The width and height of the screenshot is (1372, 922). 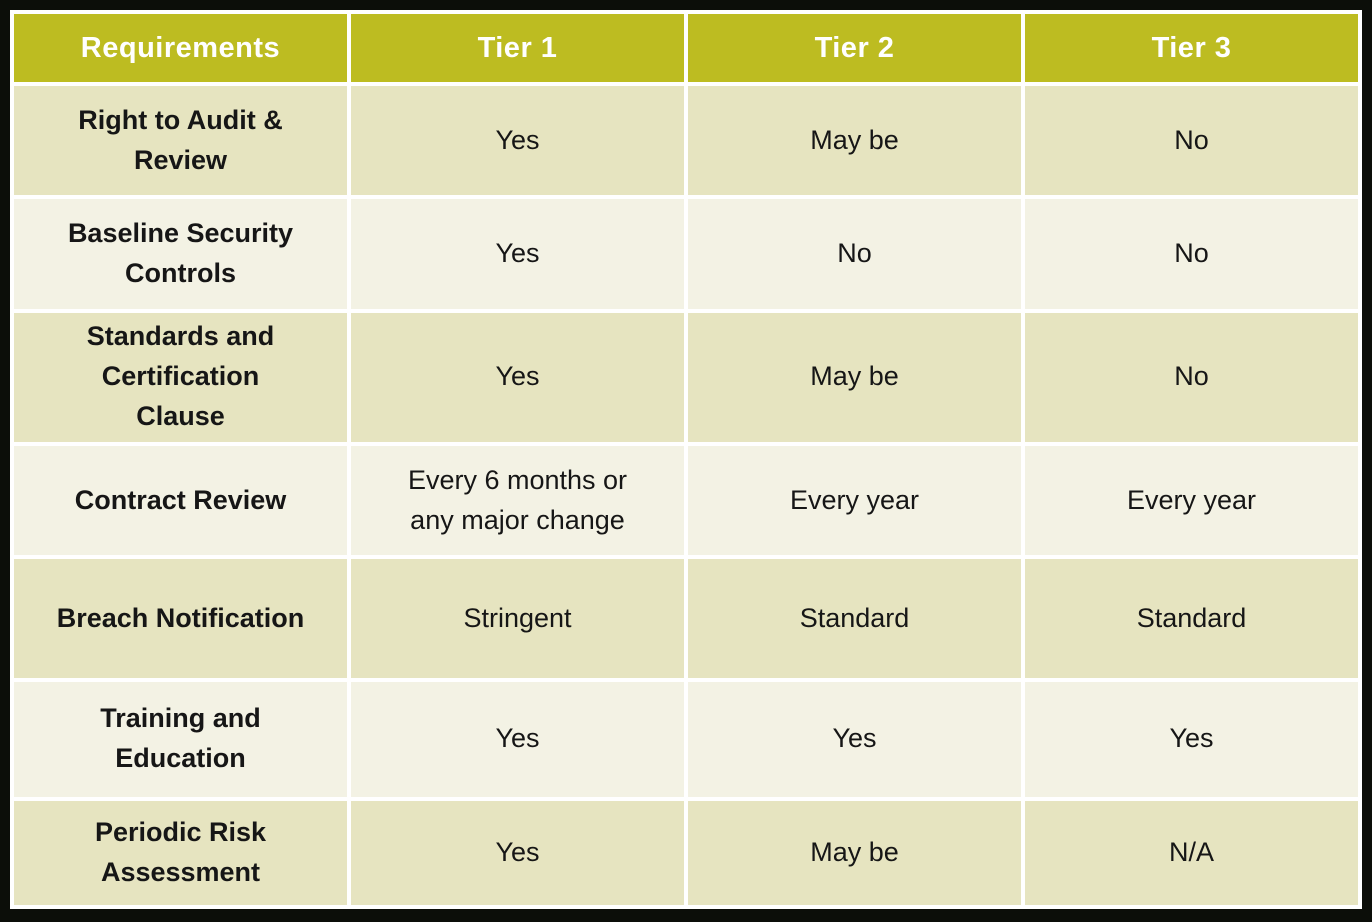 I want to click on row-header-contract-review: Contract Review, so click(x=180, y=500).